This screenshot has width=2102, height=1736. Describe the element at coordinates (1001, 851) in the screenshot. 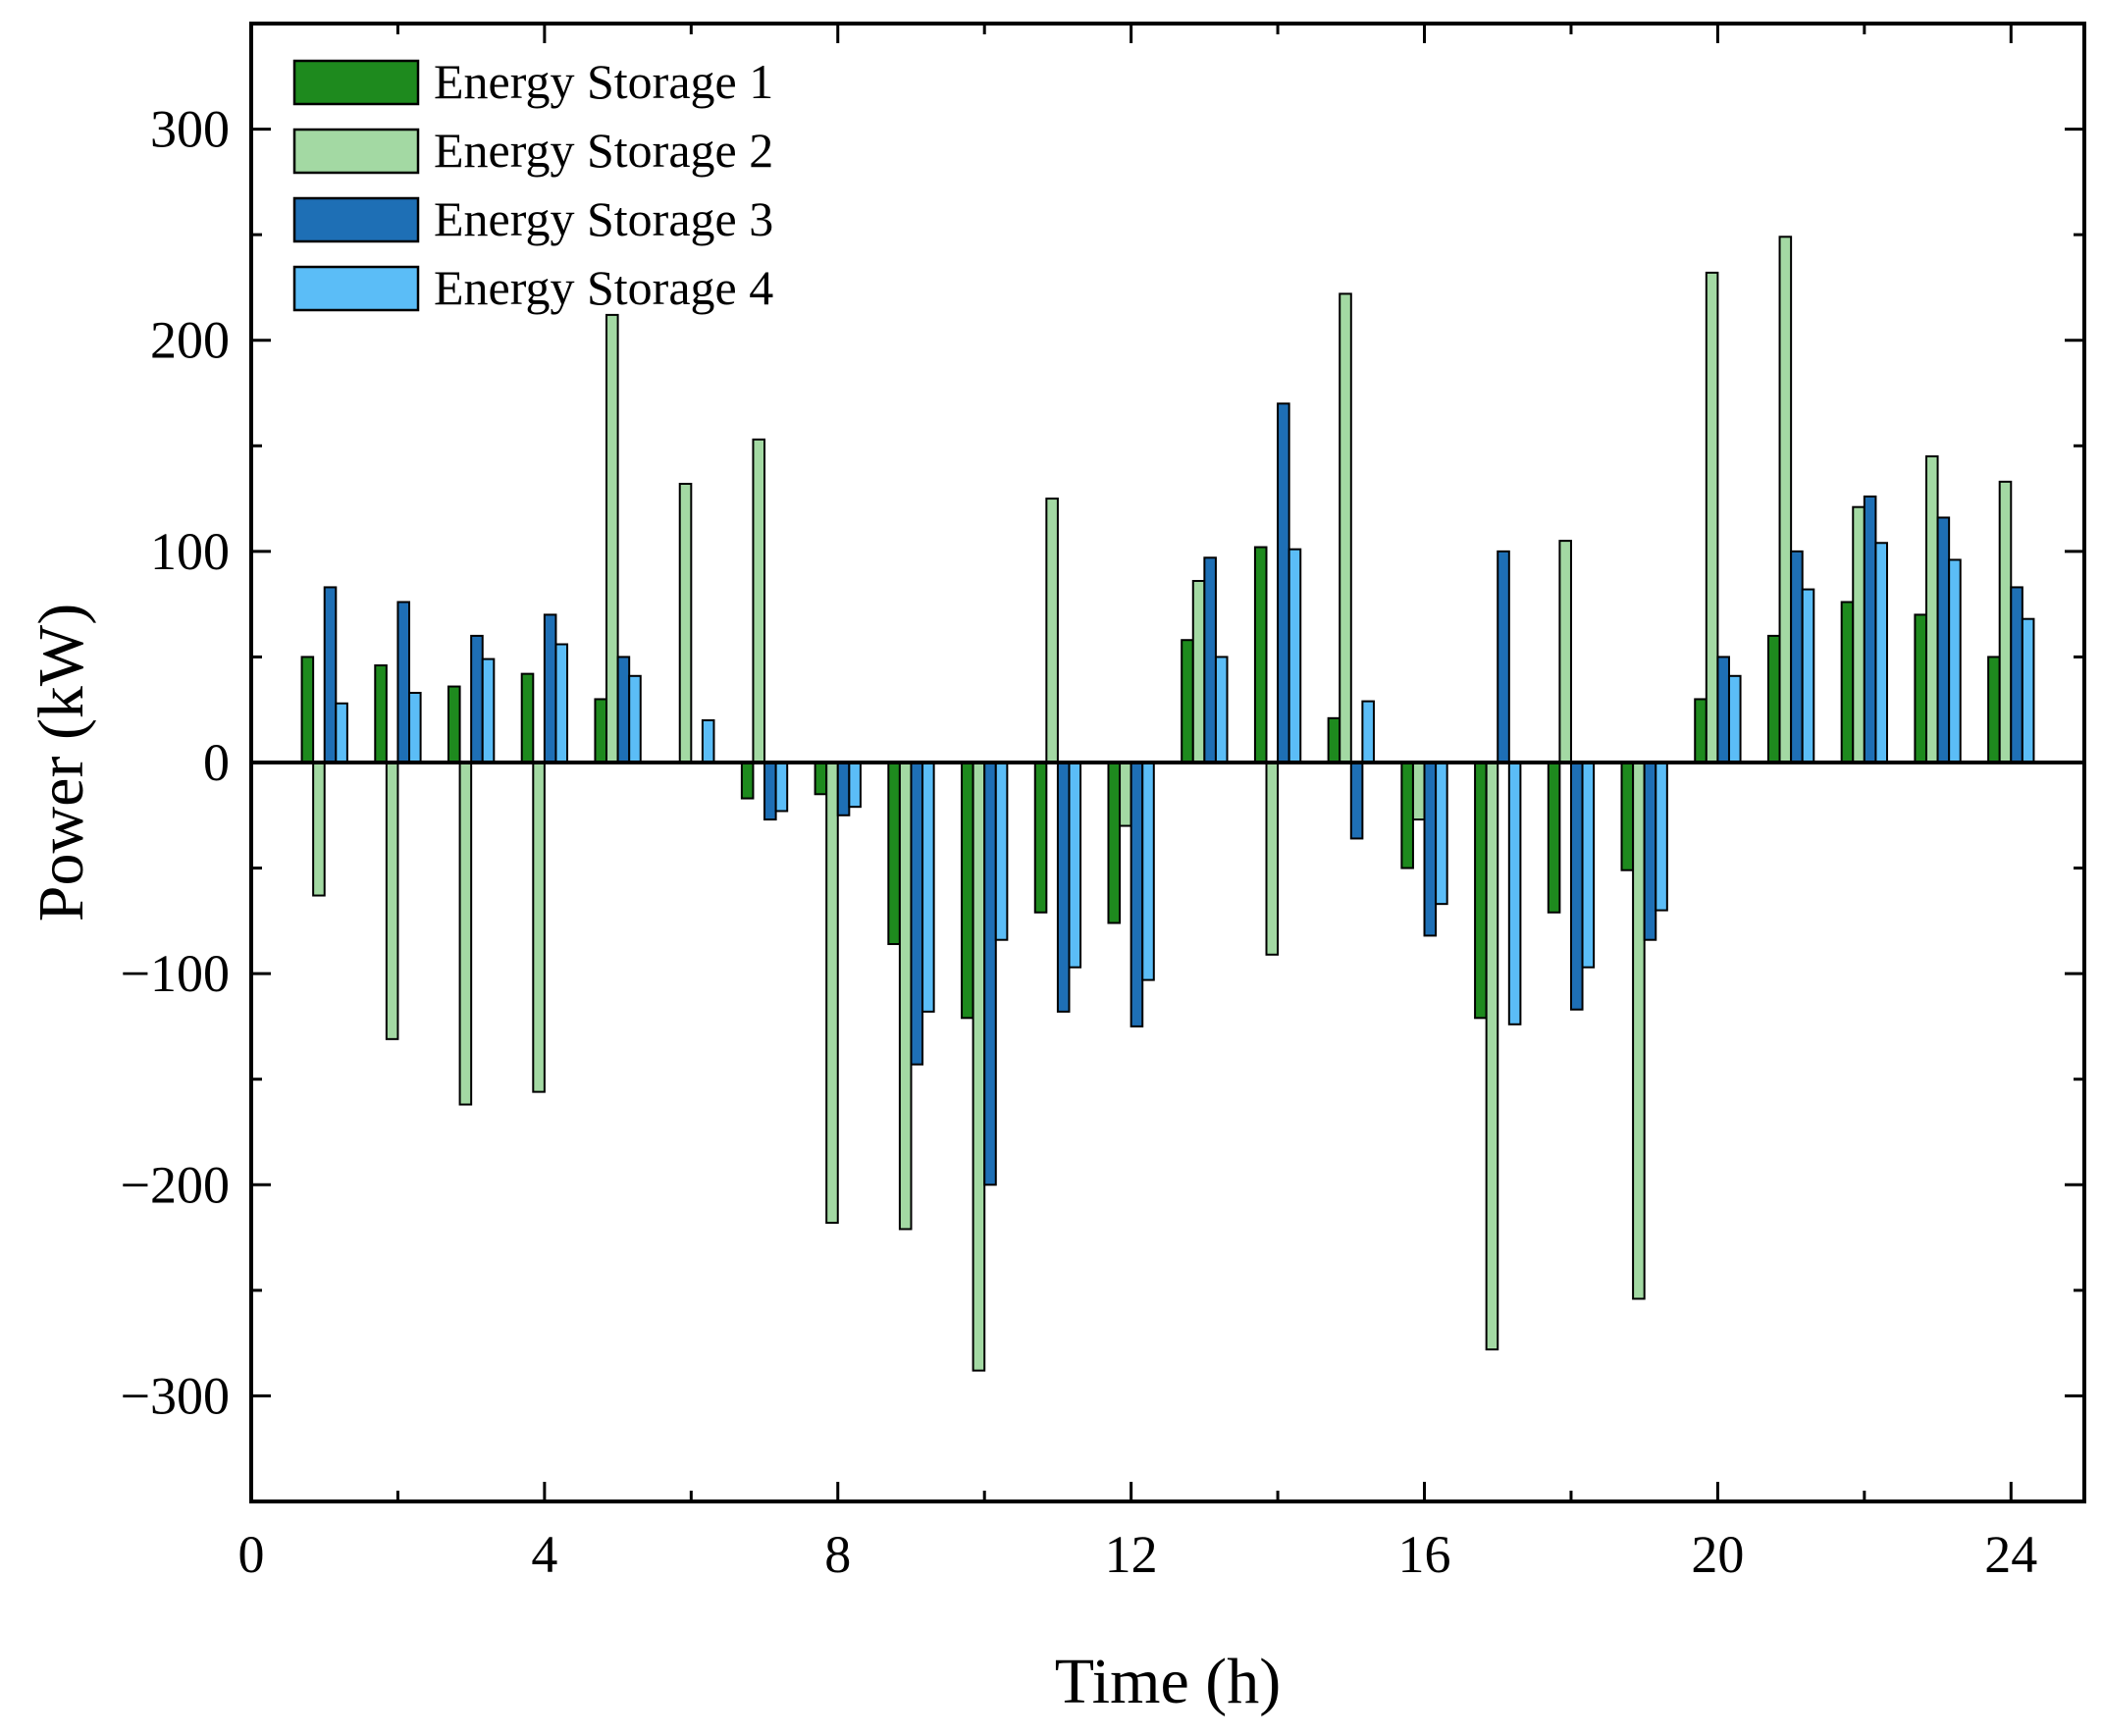

I see `bar-series4-hour10` at that location.